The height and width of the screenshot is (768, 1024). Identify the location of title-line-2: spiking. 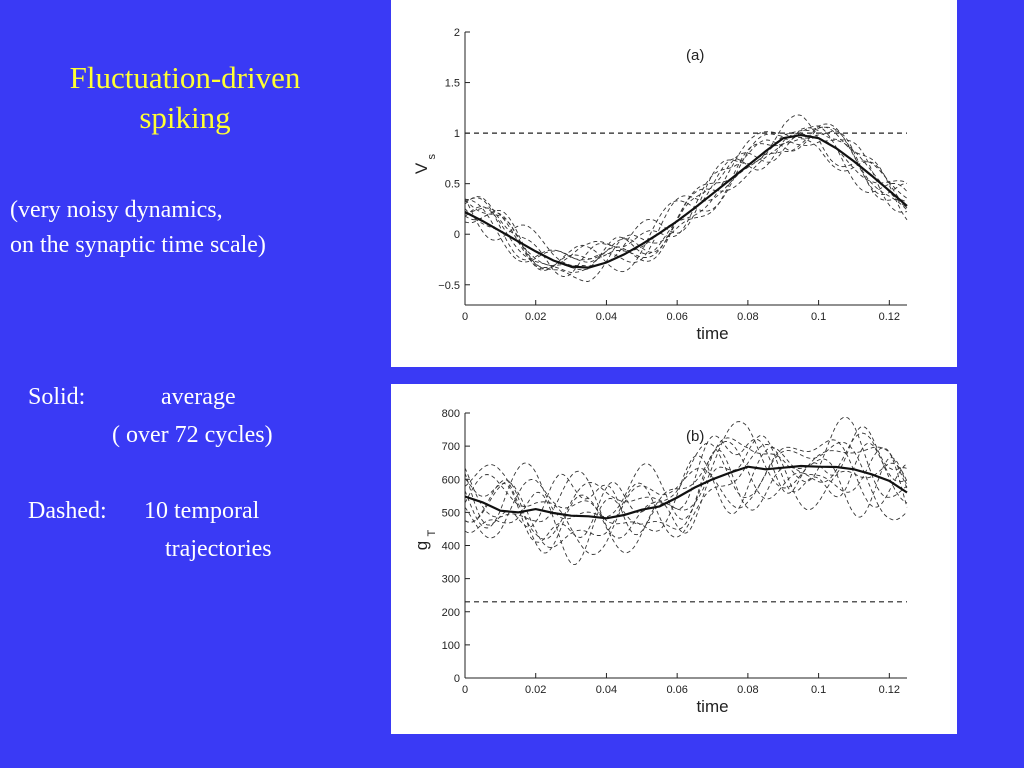
(185, 117).